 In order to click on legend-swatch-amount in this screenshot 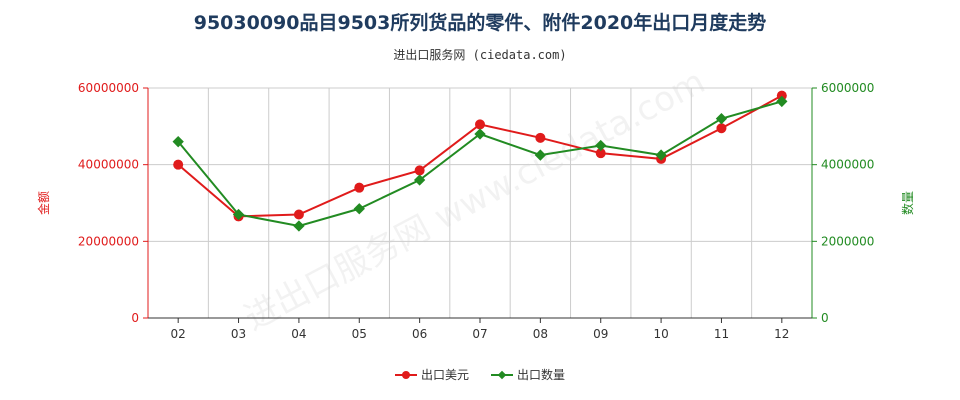, I will do `click(405, 375)`.